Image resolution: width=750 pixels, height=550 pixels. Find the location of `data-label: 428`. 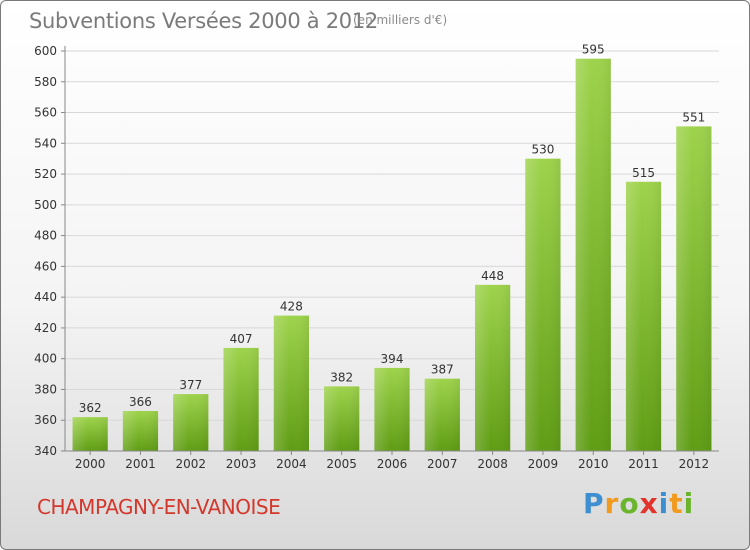

data-label: 428 is located at coordinates (291, 307).